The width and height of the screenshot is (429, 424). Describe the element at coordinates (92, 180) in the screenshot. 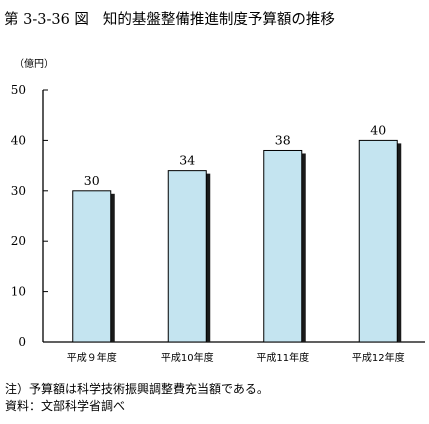

I see `bar-value-label: 30` at that location.